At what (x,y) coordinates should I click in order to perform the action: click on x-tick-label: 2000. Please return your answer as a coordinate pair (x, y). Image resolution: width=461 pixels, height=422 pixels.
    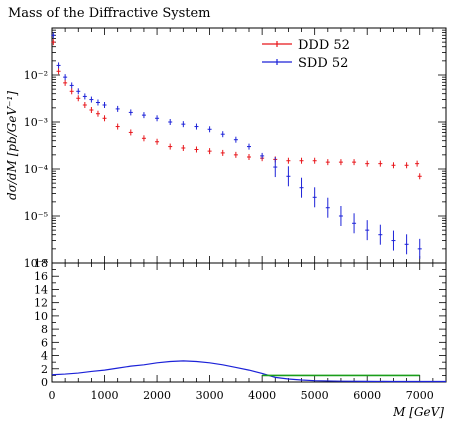
    Looking at the image, I should click on (157, 395).